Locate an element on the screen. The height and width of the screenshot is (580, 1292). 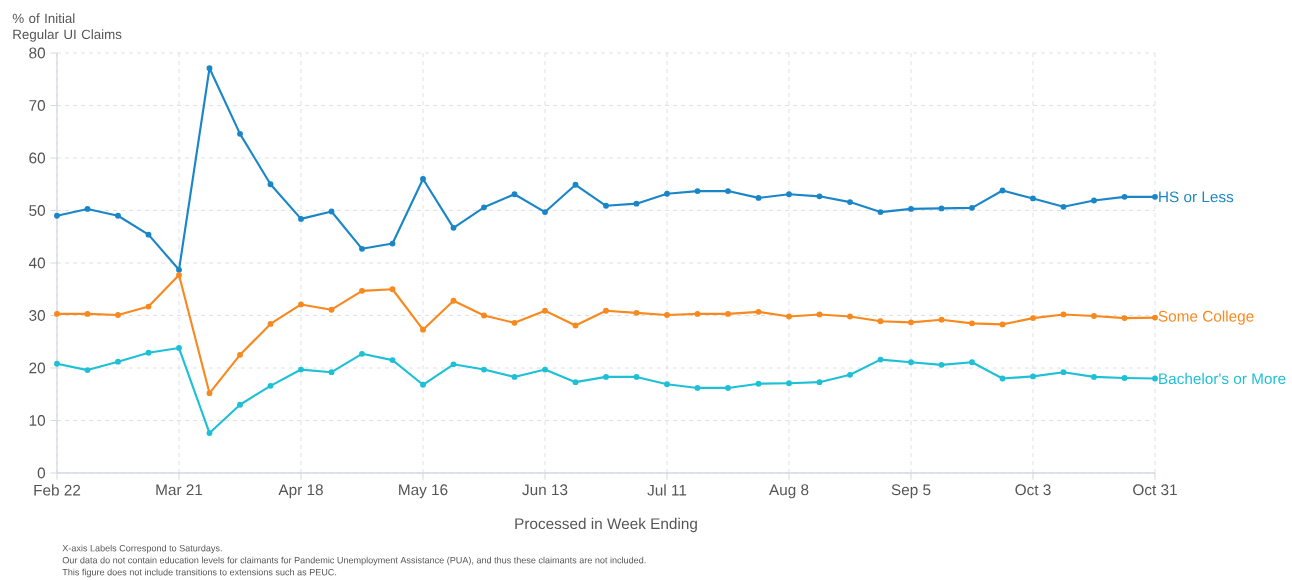
x-tick-label: Mar 21 is located at coordinates (179, 490).